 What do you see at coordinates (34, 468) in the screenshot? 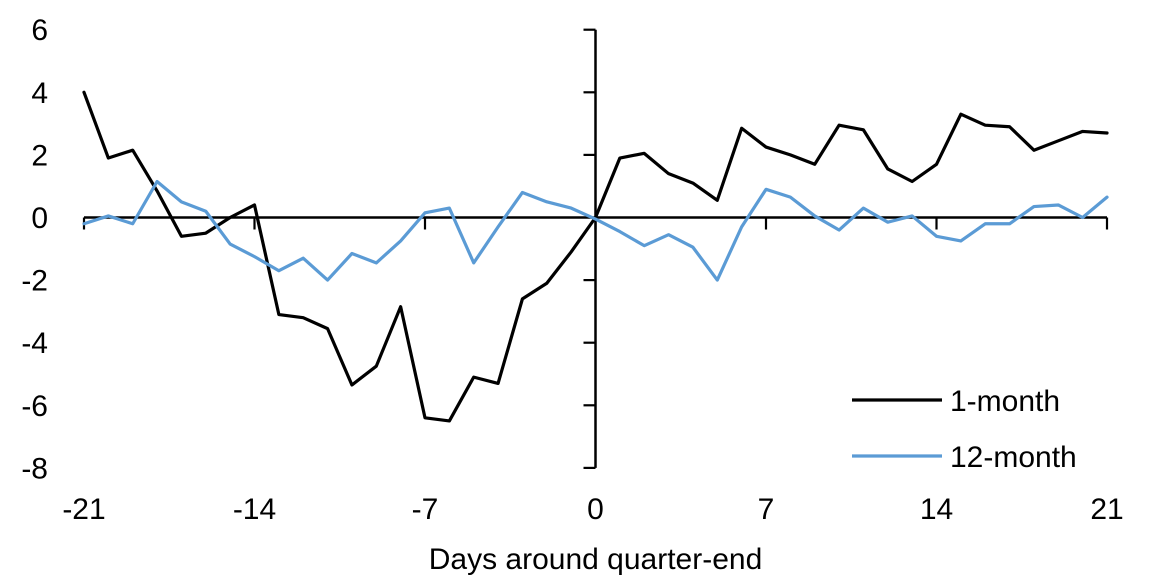
I see `y-tick-label: -8` at bounding box center [34, 468].